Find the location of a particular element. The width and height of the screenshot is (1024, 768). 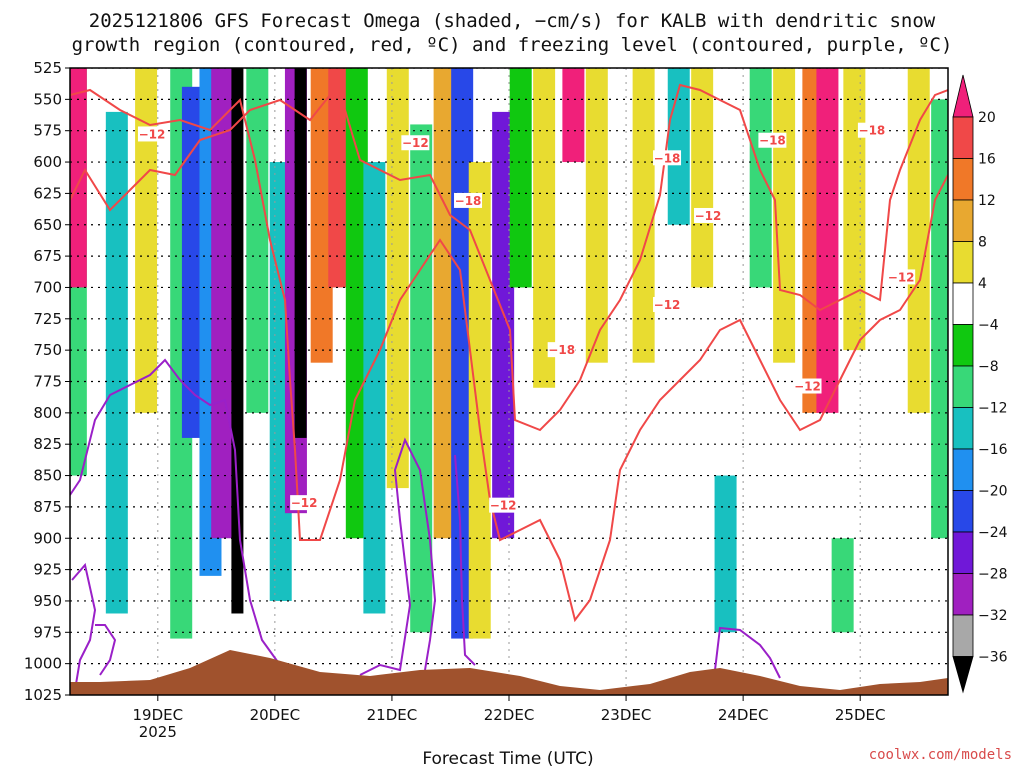

contour-label-3: −18 is located at coordinates (667, 158).